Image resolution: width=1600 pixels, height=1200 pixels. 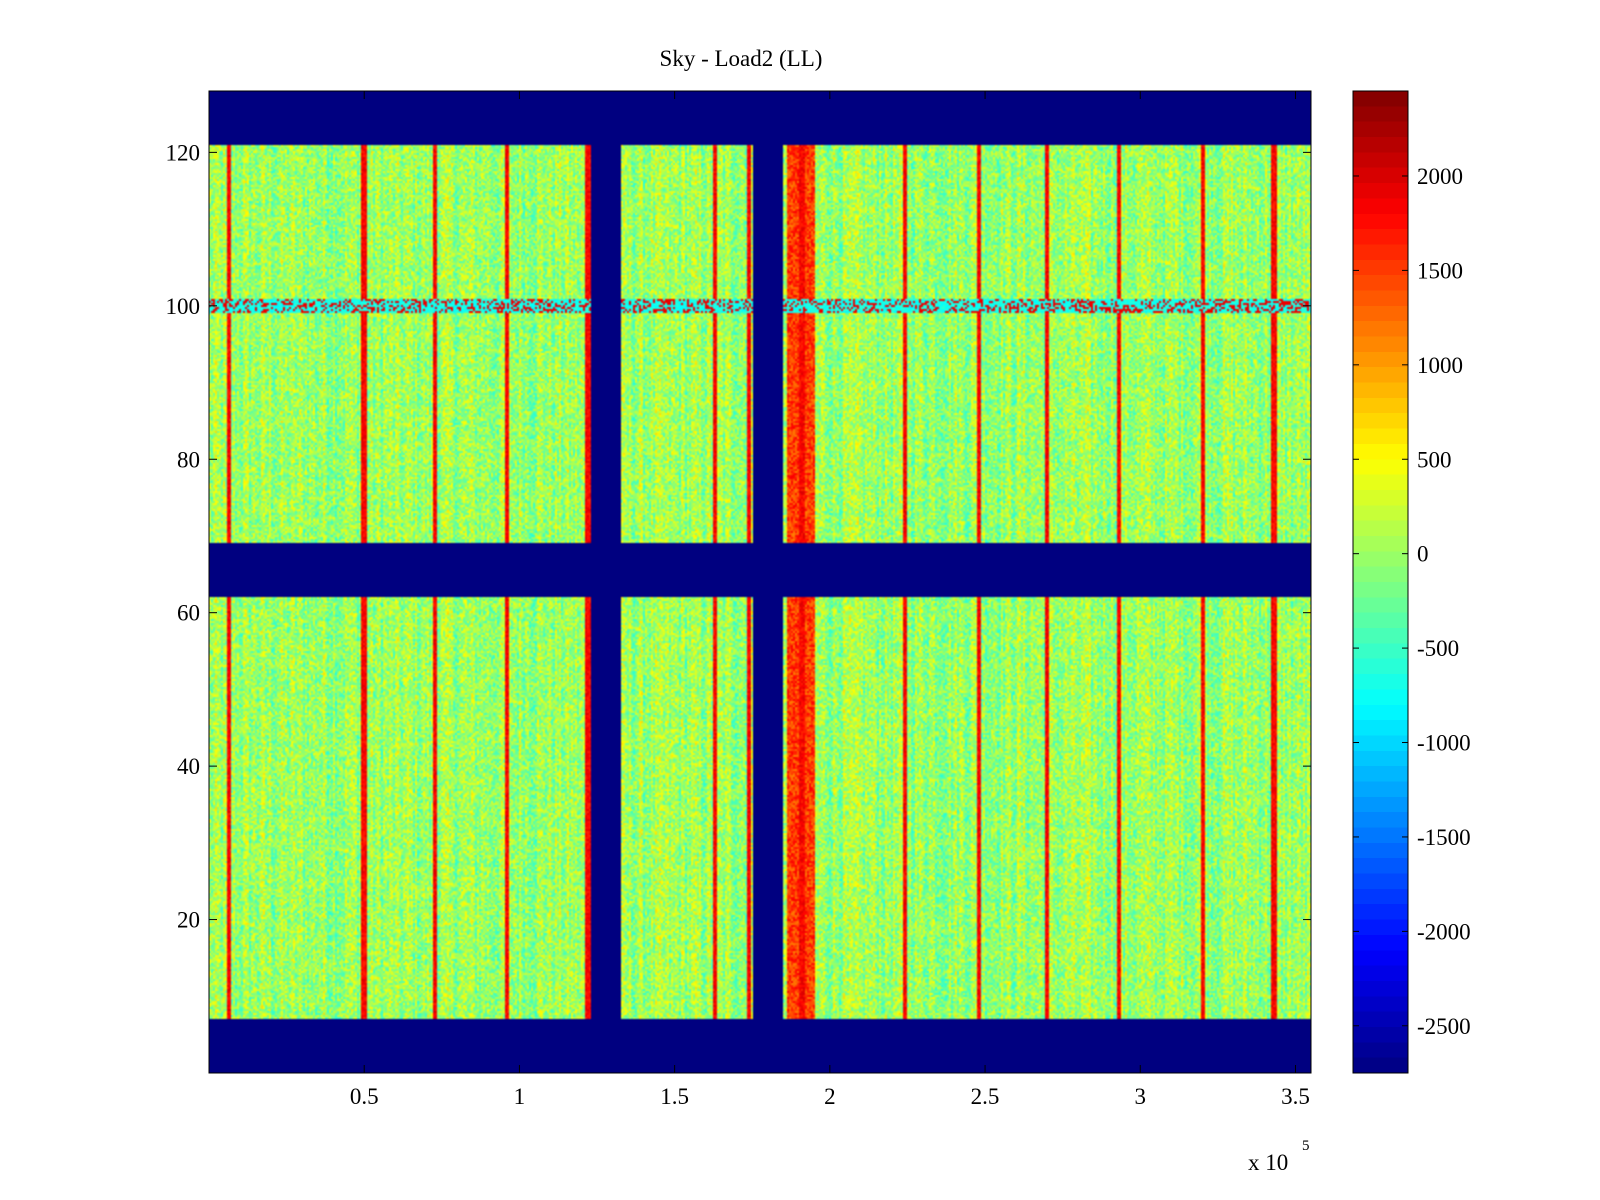 What do you see at coordinates (1444, 1026) in the screenshot?
I see `colorbar-tick-label: -2500` at bounding box center [1444, 1026].